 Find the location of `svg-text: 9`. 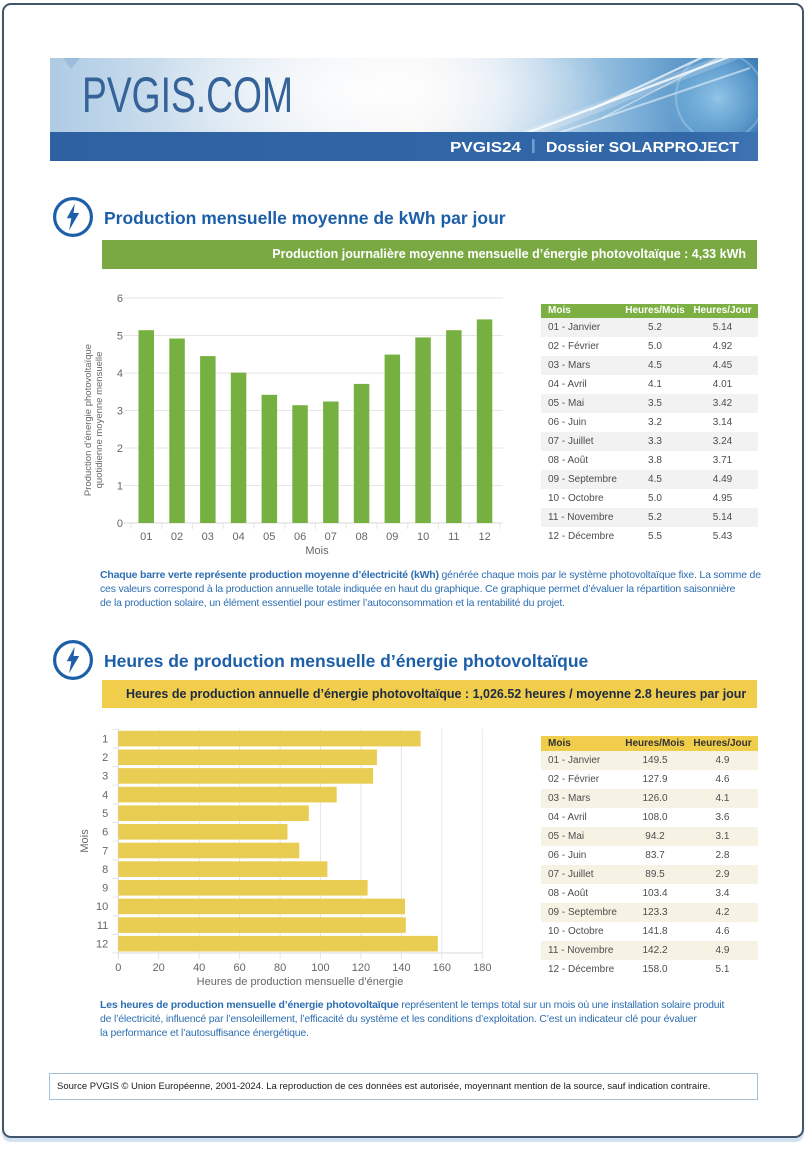

svg-text: 9 is located at coordinates (105, 889).